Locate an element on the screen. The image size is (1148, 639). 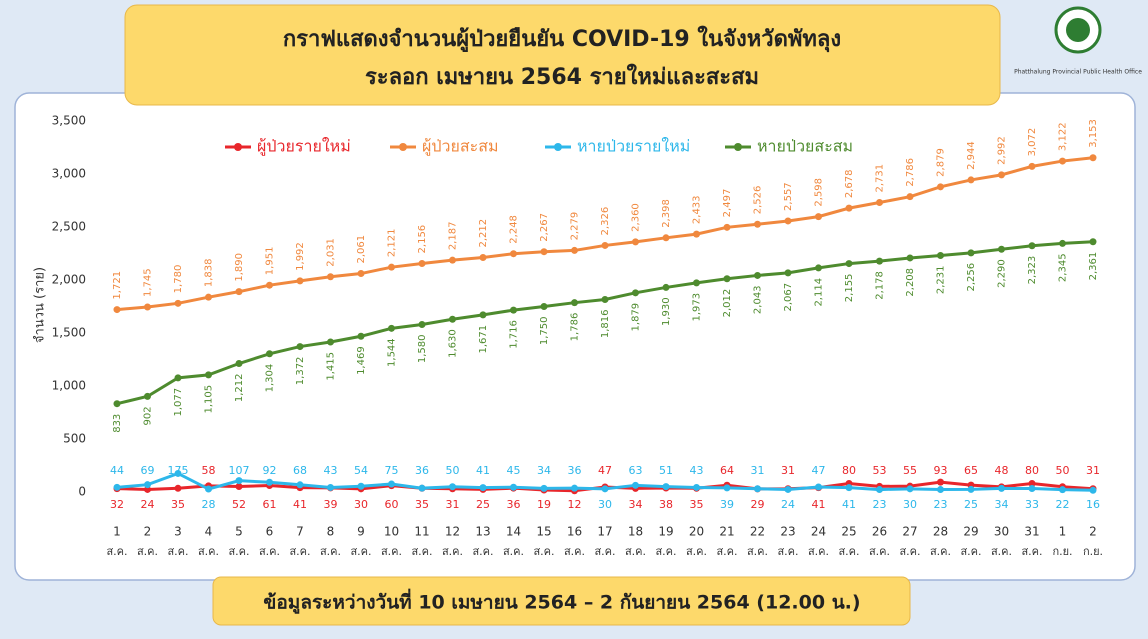
y-tick-label: 3,500 is located at coordinates (69, 121).